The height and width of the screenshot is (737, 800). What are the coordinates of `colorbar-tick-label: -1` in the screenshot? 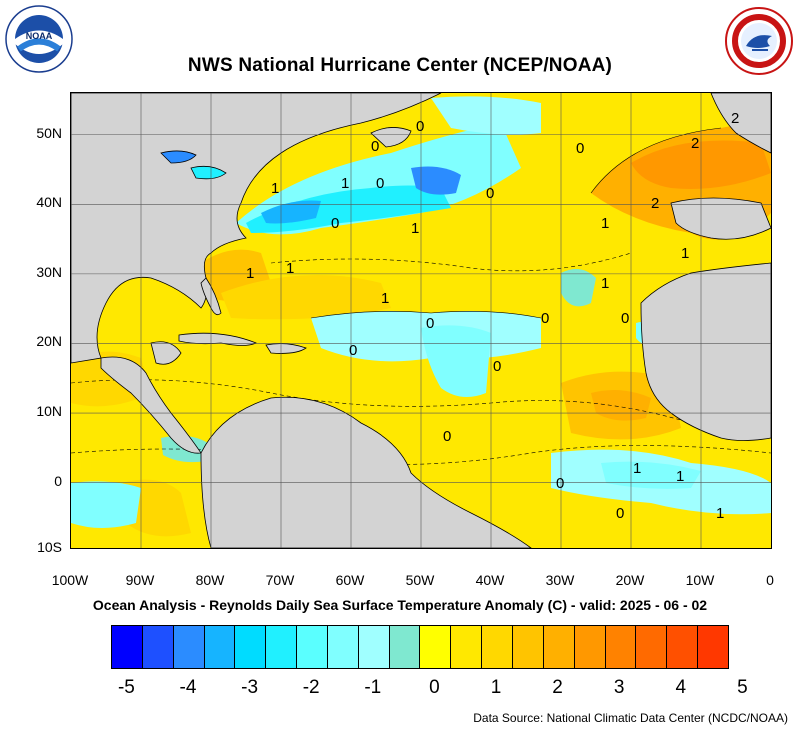 It's located at (373, 687).